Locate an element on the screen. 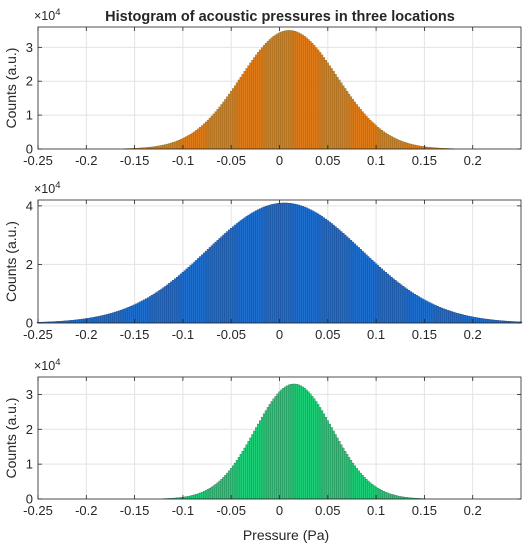 The width and height of the screenshot is (529, 555). y-tick-label: 4 is located at coordinates (29, 205).